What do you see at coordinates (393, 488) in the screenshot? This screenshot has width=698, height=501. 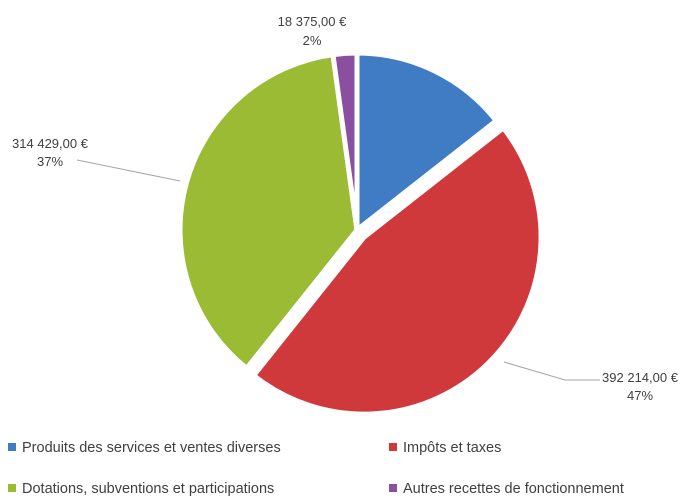 I see `legend-swatch-autres-recettes-de-fonctionnement` at bounding box center [393, 488].